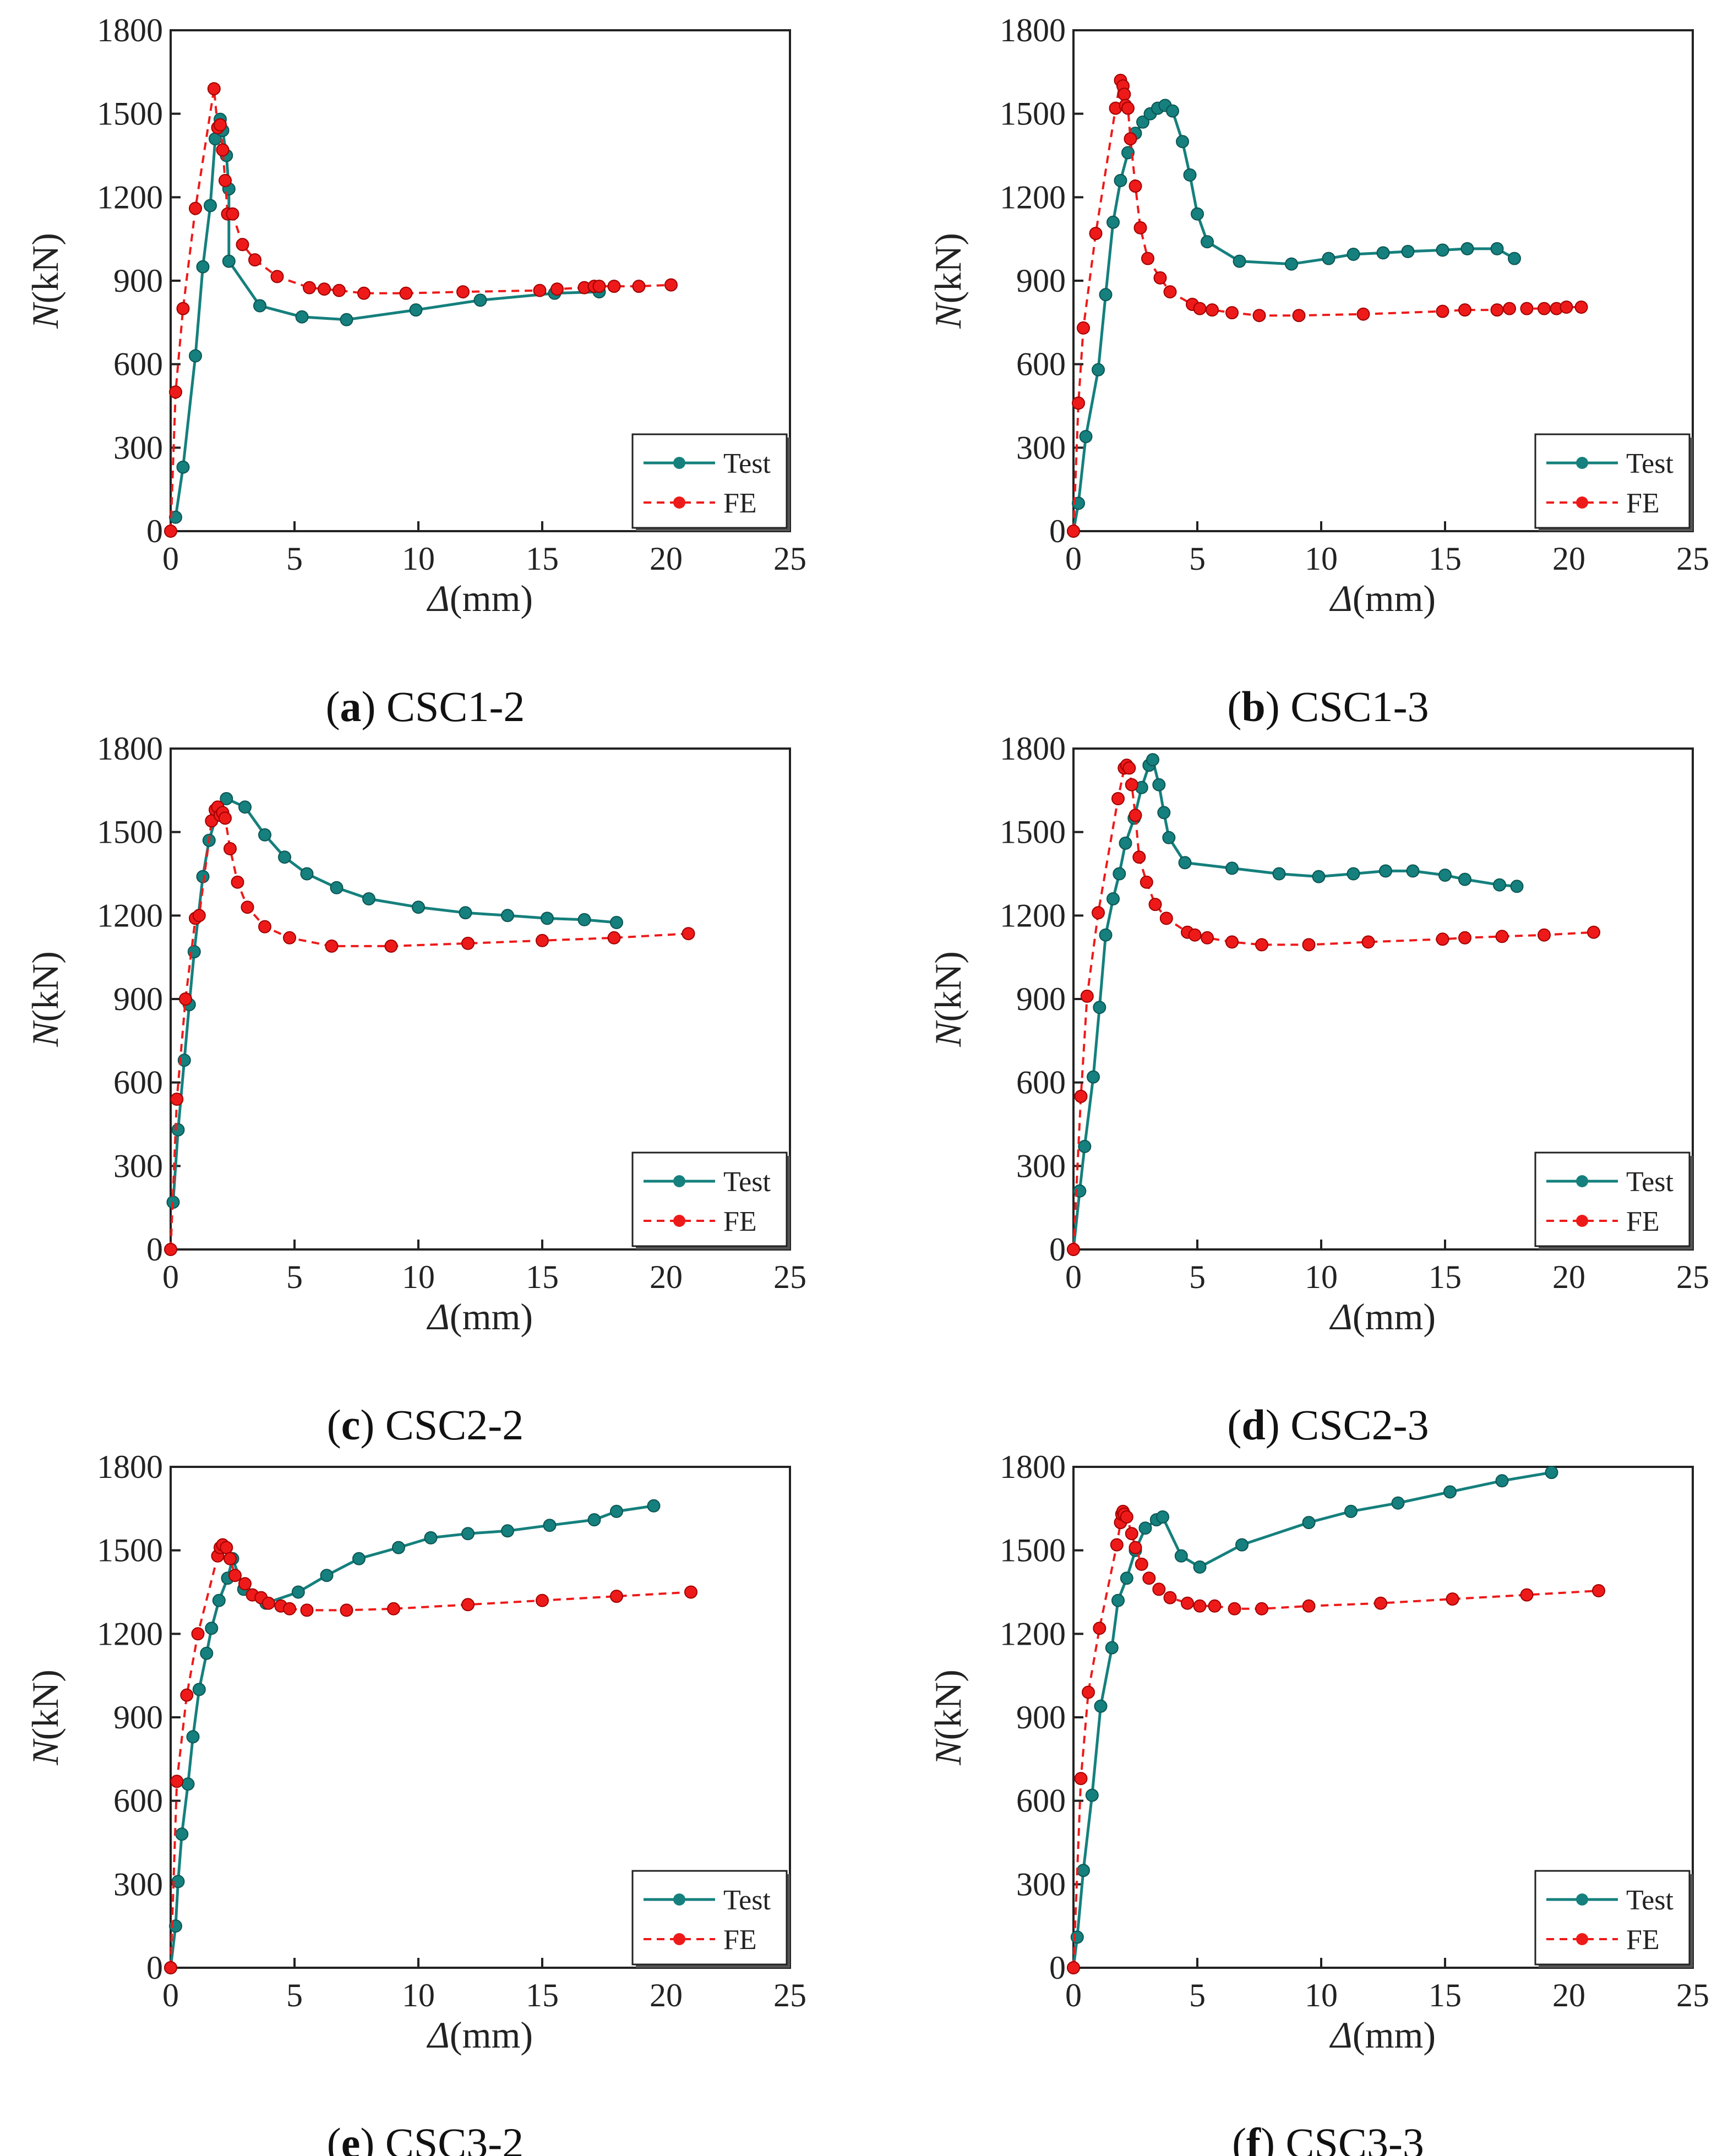 The image size is (1728, 2156). What do you see at coordinates (1253, 1425) in the screenshot?
I see `caption-letter: d` at bounding box center [1253, 1425].